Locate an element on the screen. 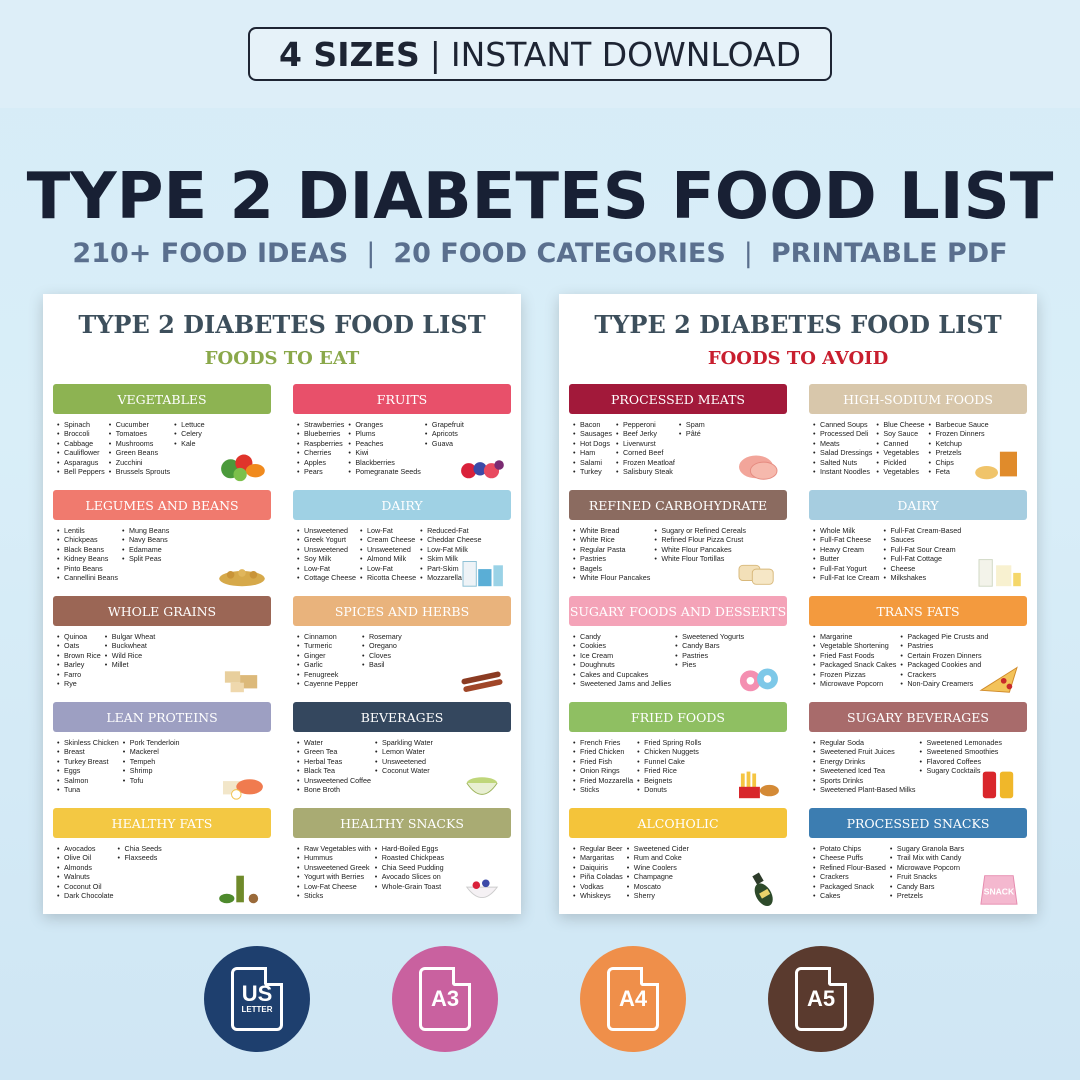 The width and height of the screenshot is (1080, 1080). food-item: Fried Mozzarella is located at coordinates (603, 781).